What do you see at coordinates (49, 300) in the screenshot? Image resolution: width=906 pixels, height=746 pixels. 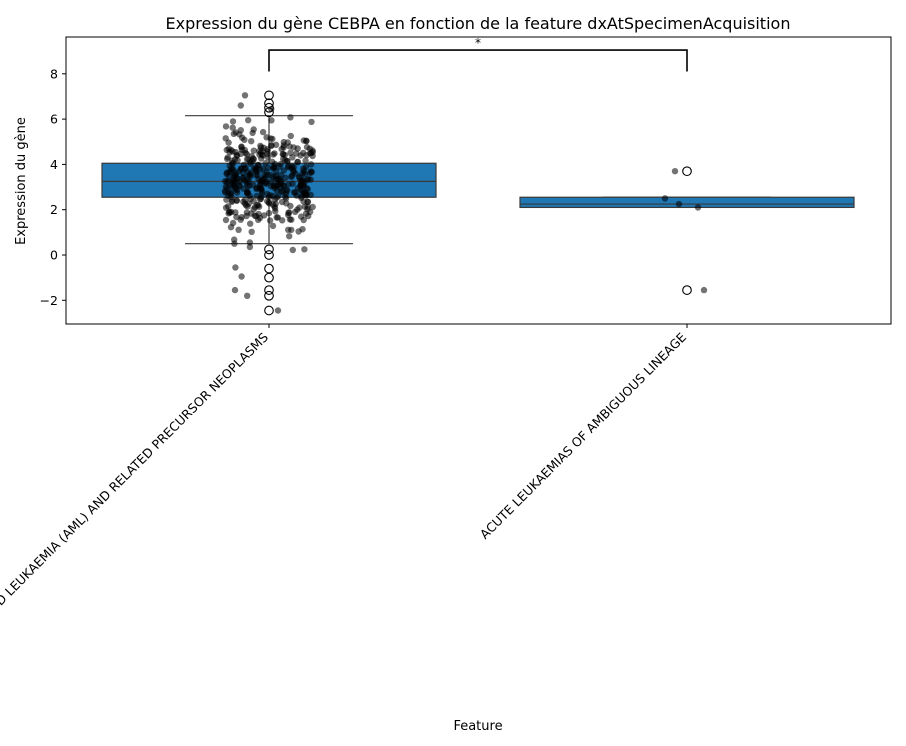 I see `y-tick-label: −2` at bounding box center [49, 300].